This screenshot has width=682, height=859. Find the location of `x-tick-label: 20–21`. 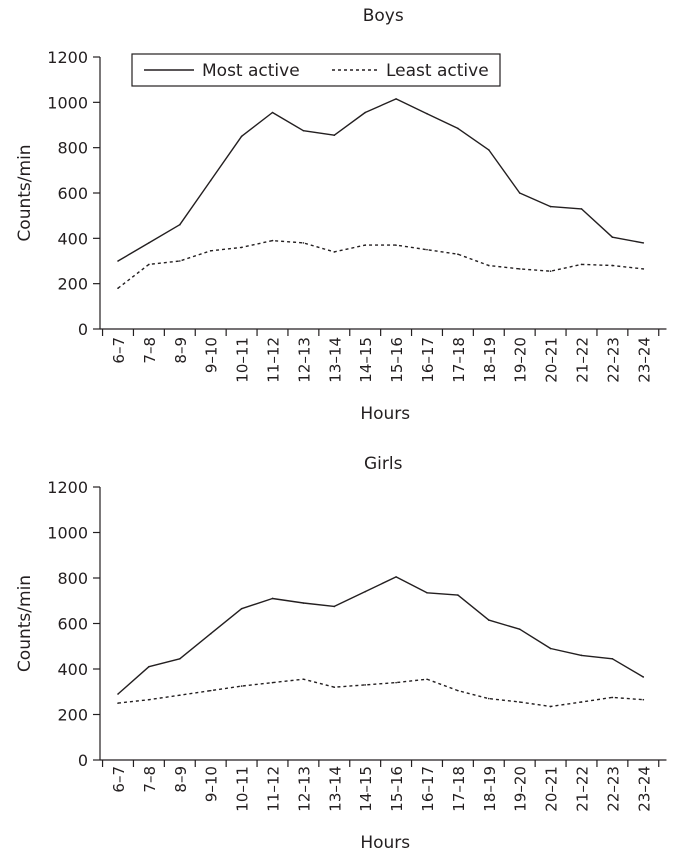

x-tick-label: 20–21 is located at coordinates (552, 360).